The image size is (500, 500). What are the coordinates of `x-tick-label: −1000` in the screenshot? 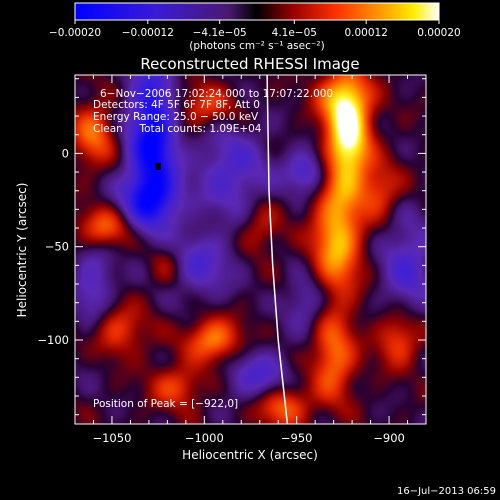 It's located at (204, 438).